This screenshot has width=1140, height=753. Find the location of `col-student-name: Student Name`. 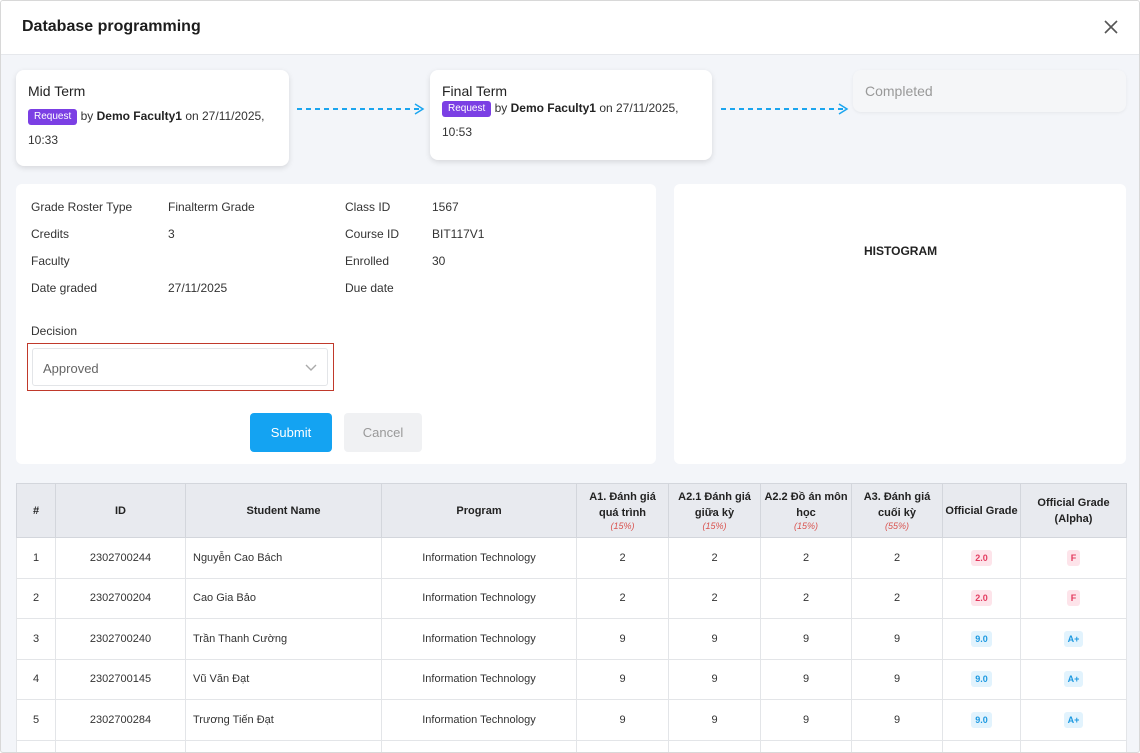

col-student-name: Student Name is located at coordinates (283, 510).